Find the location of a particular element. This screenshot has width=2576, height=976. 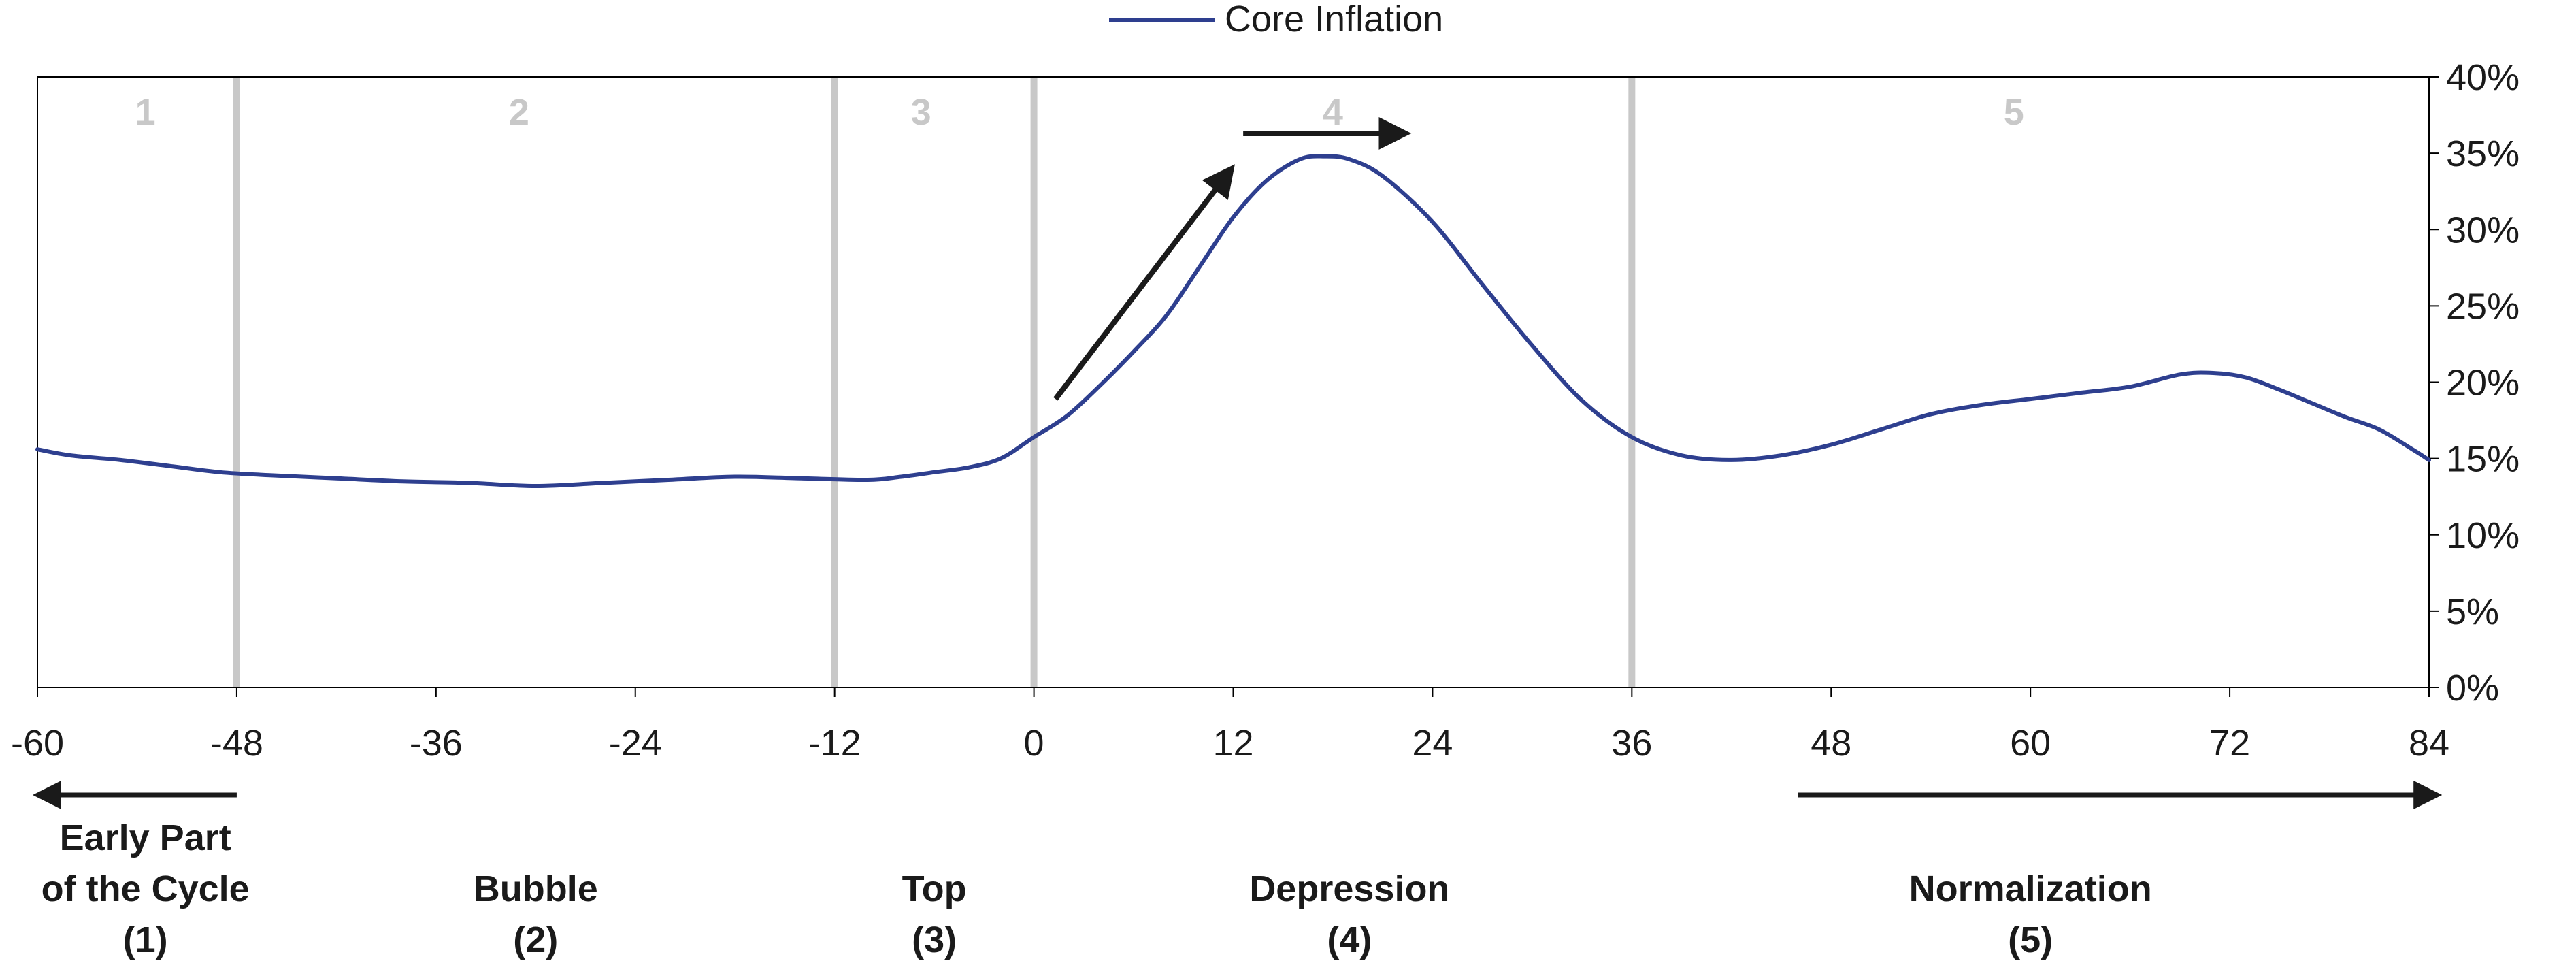

x-tick-label: 48 is located at coordinates (1831, 743).